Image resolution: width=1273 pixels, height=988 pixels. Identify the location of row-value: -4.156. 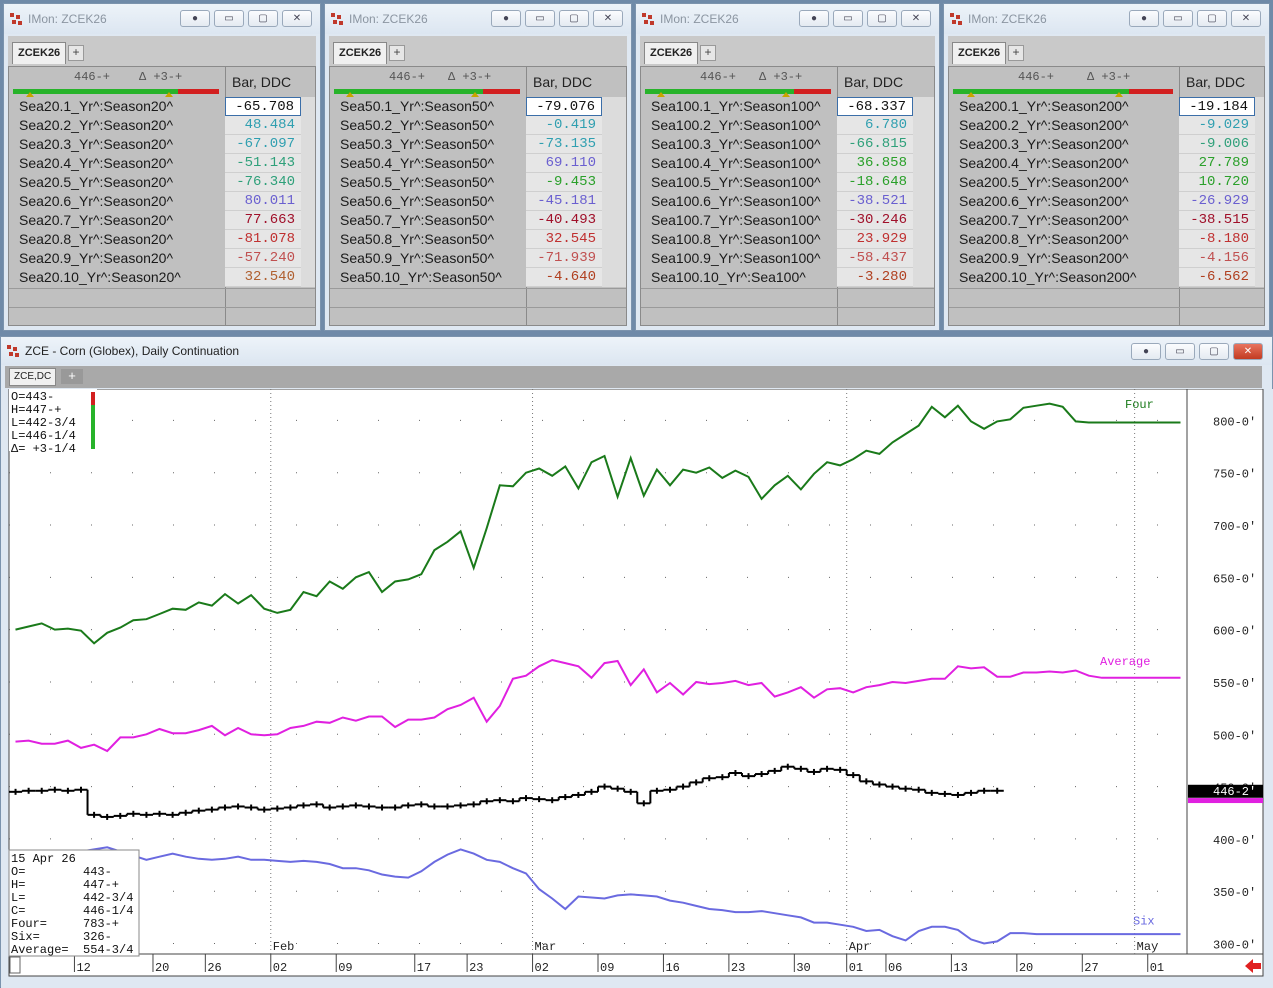
(1217, 258).